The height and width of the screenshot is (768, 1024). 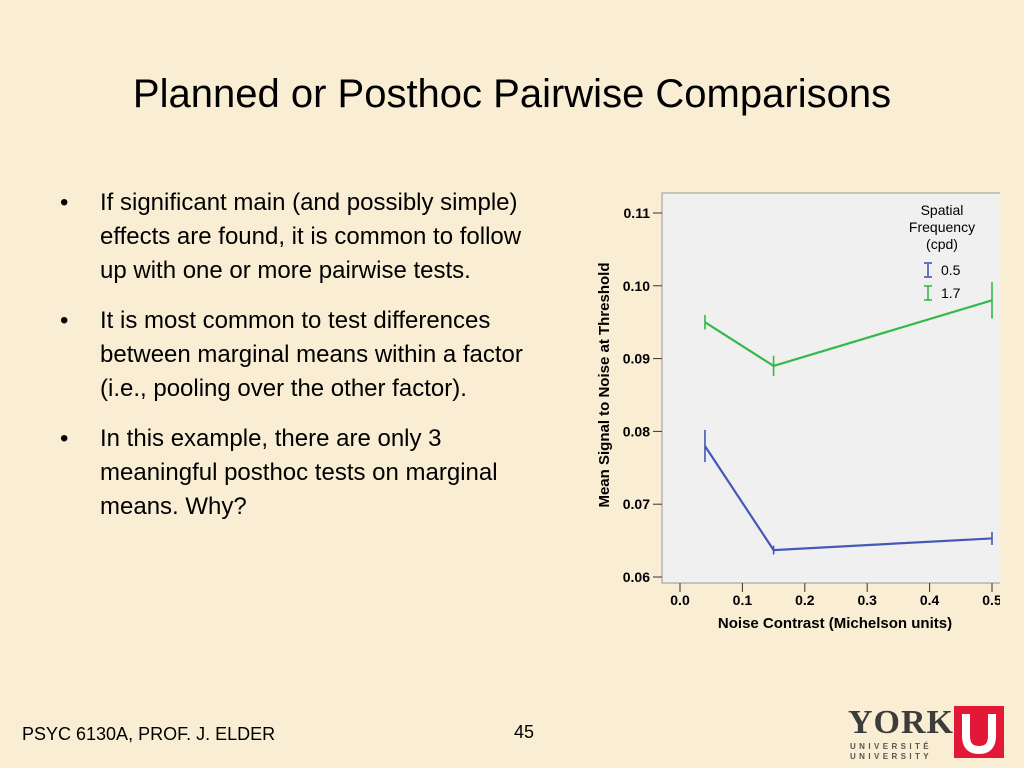 I want to click on logo-u-icon, so click(x=979, y=734).